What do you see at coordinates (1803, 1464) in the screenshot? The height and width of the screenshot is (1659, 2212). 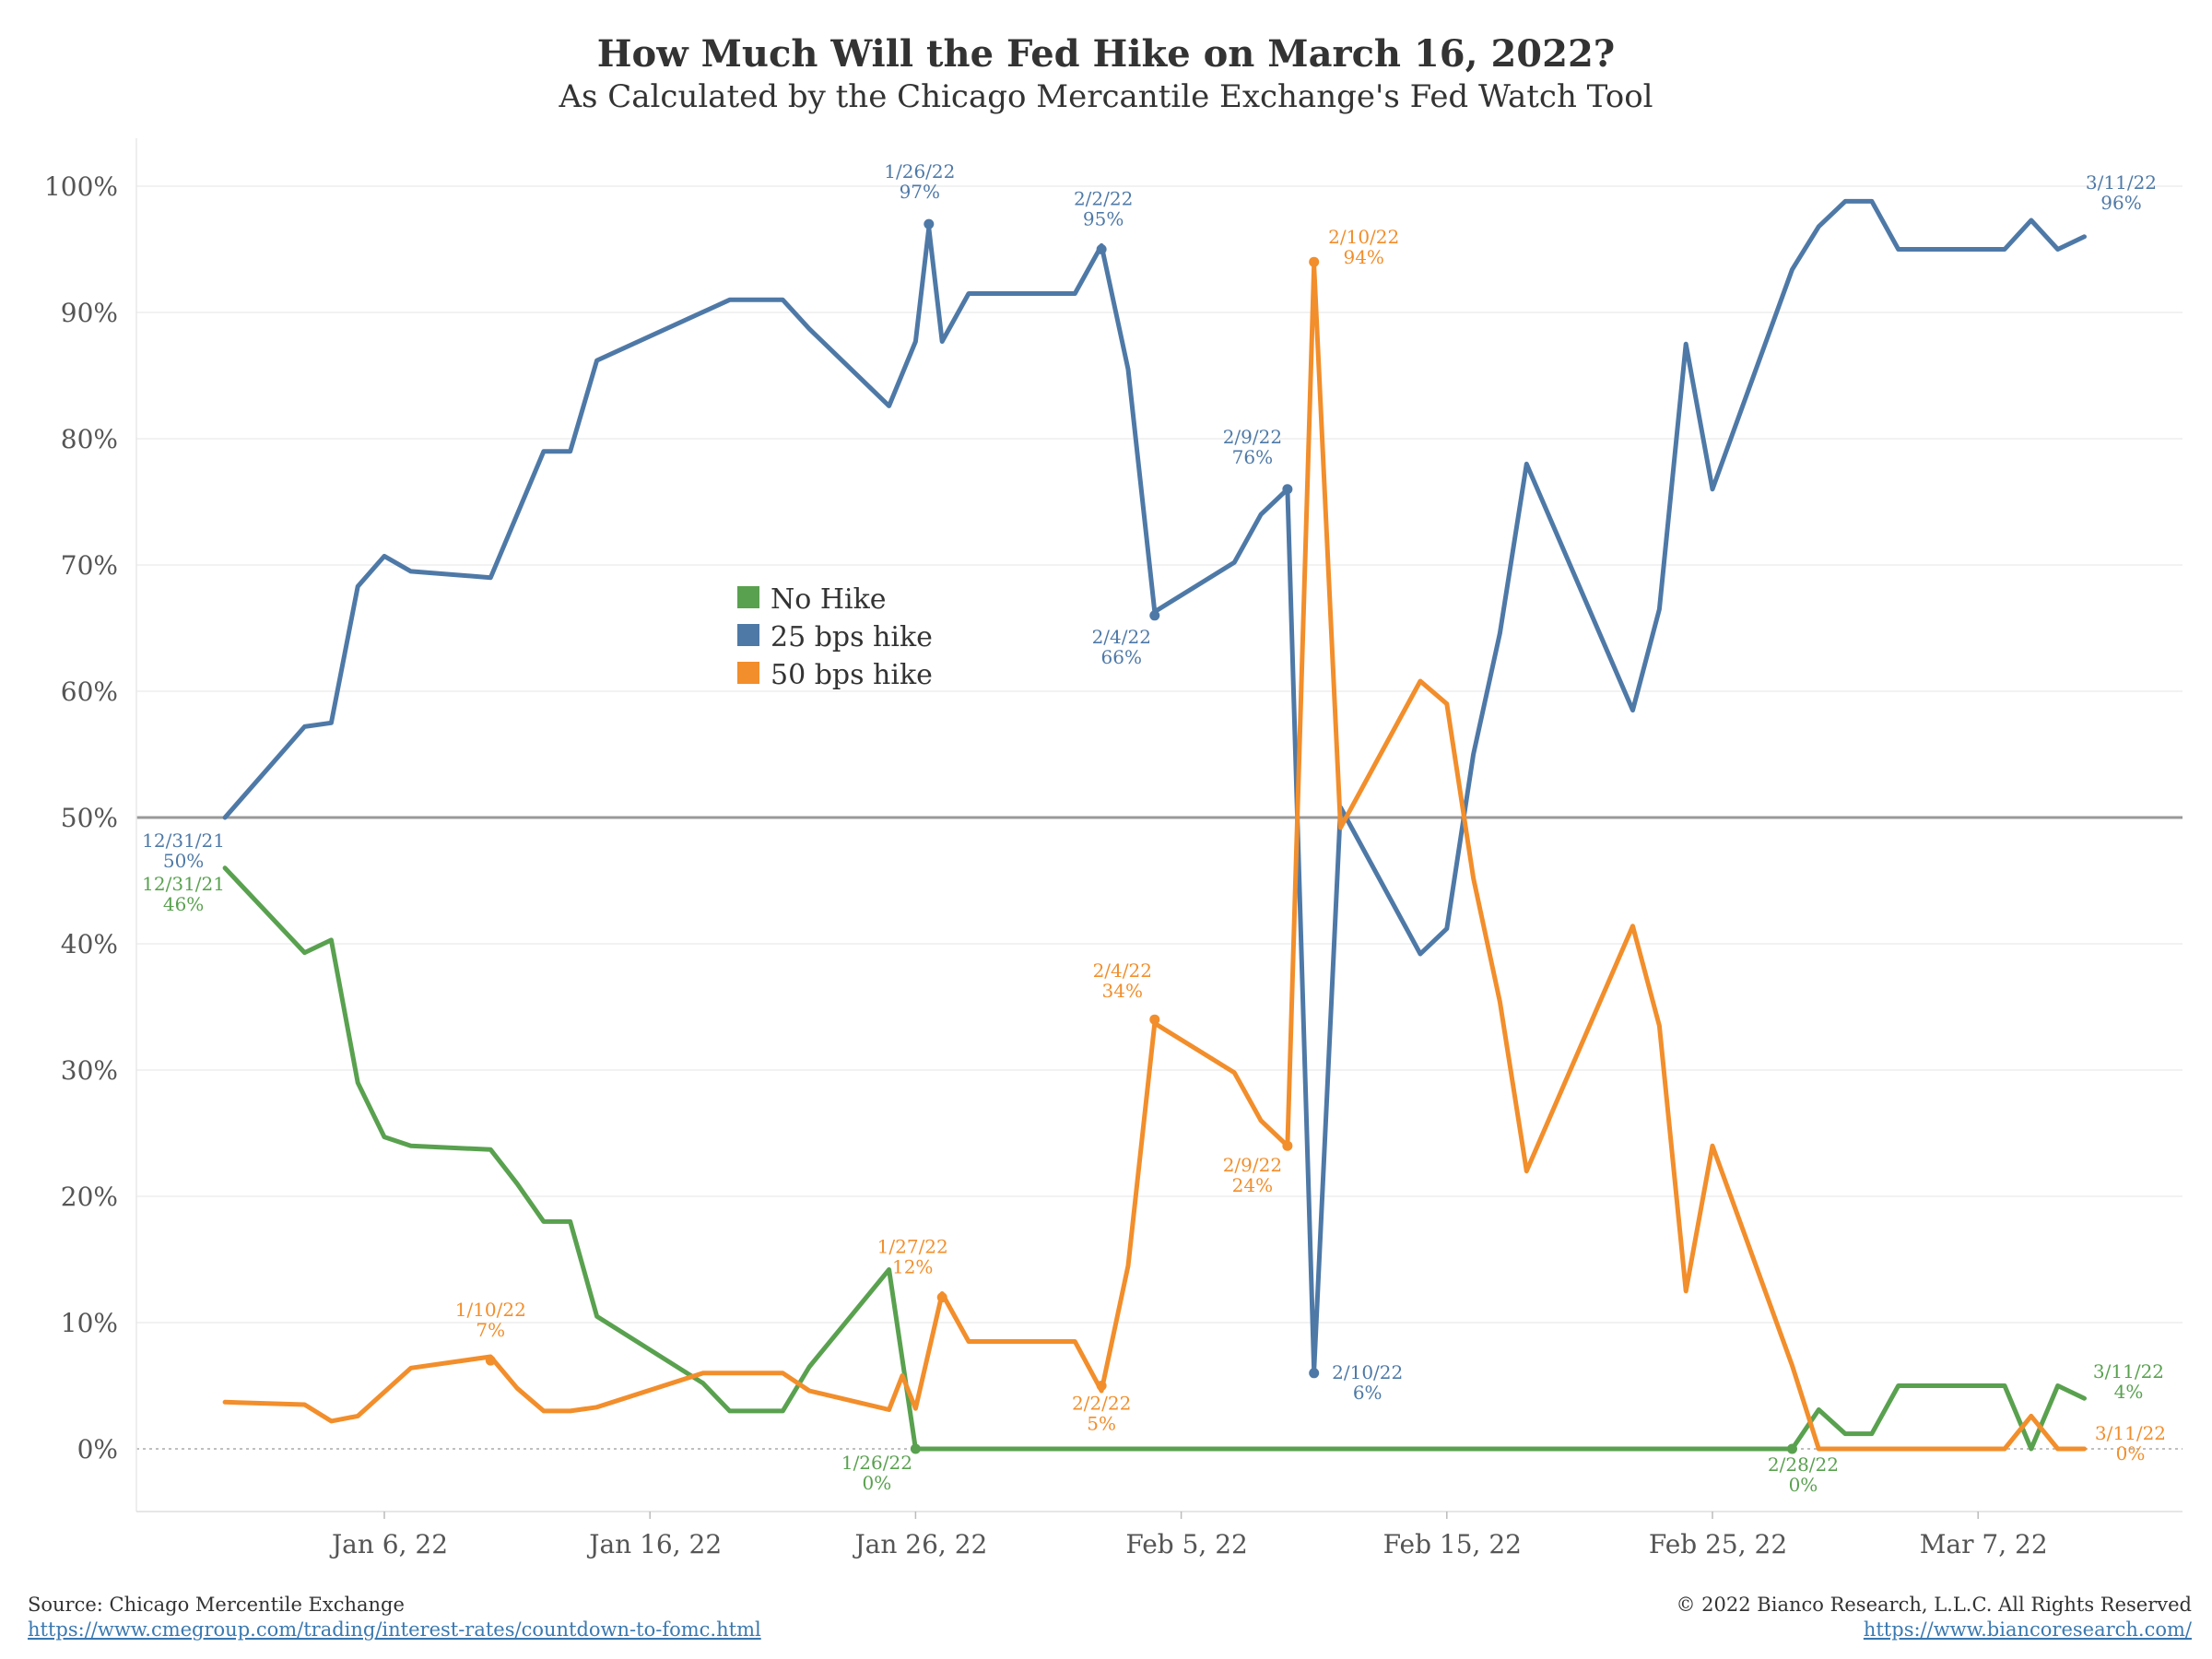 I see `annotation-date-label: 2/28/22` at bounding box center [1803, 1464].